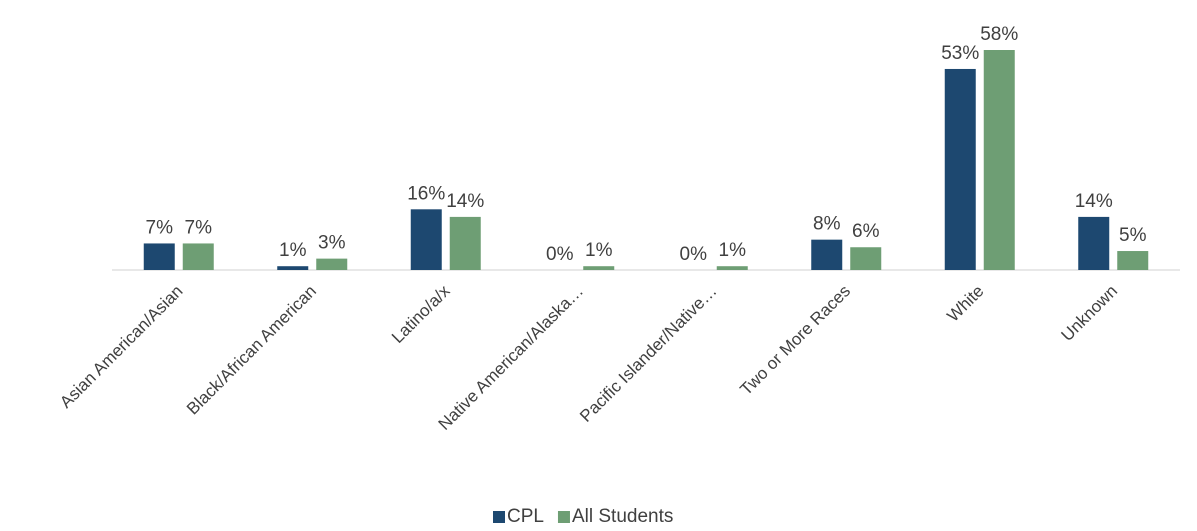 The image size is (1197, 531). Describe the element at coordinates (999, 34) in the screenshot. I see `data-label: 58%` at that location.